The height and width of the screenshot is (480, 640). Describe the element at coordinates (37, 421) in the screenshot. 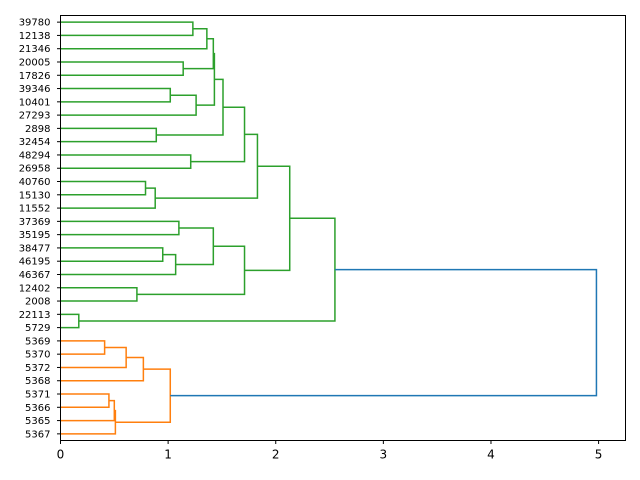

I see `leaf-label: 5365` at that location.